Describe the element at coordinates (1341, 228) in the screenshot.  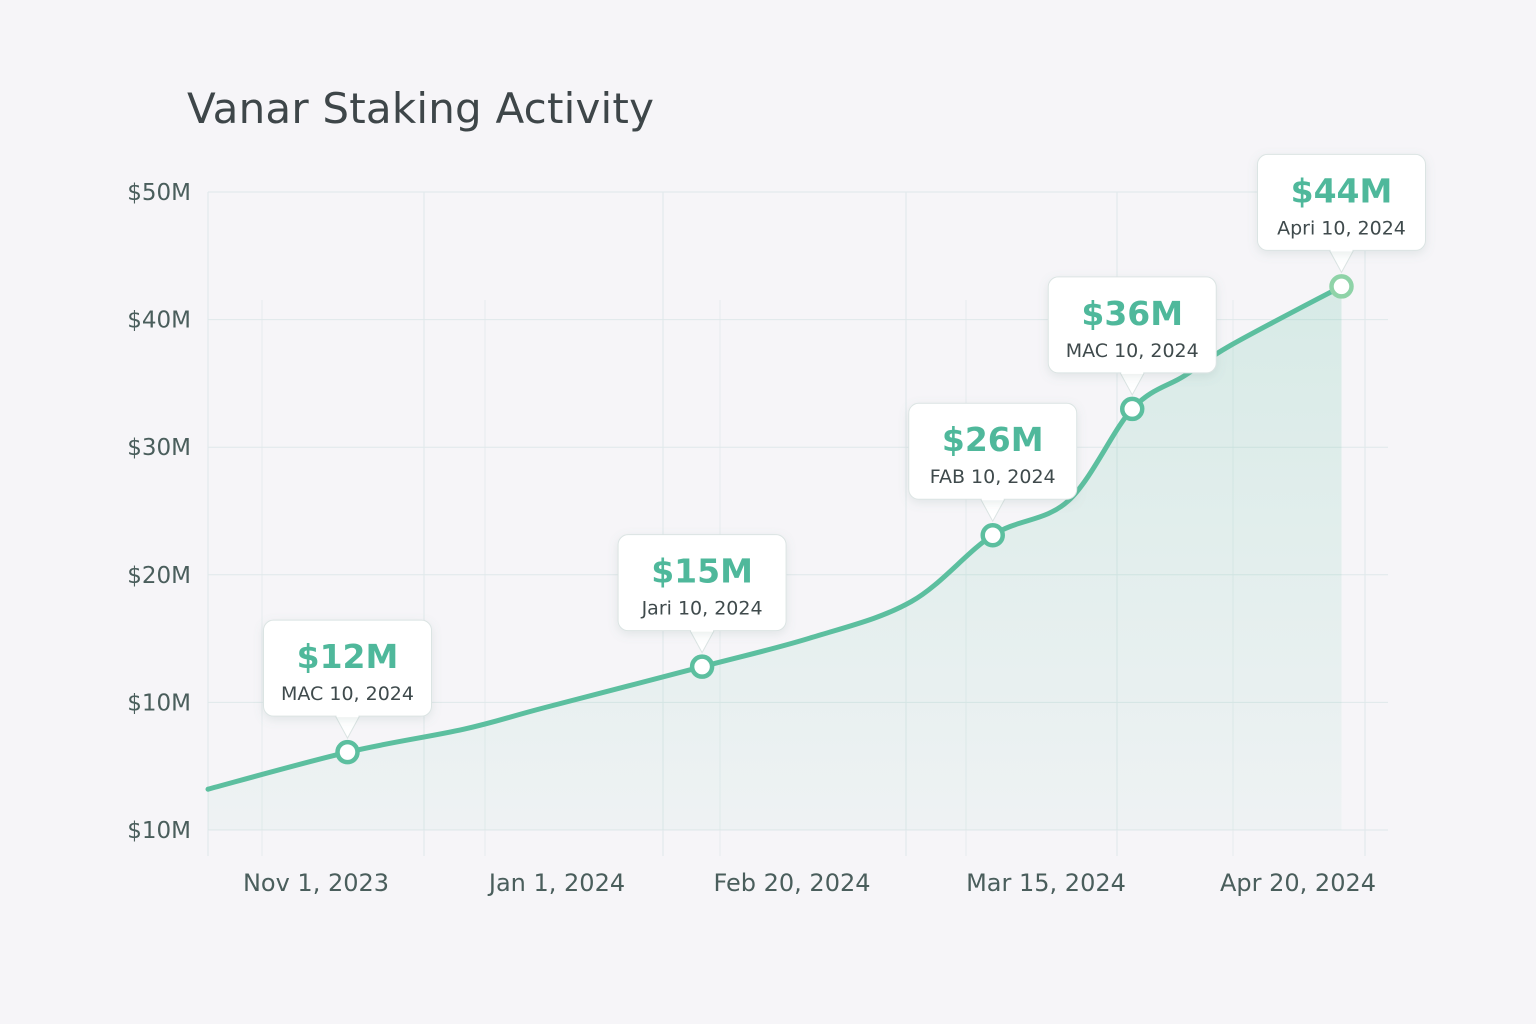
I see `callout-date: Apri 10, 2024` at that location.